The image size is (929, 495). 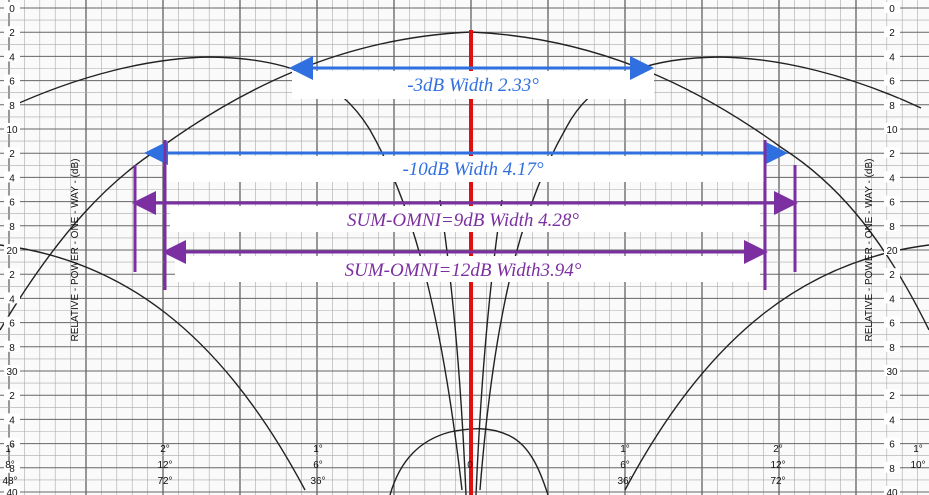 I want to click on y-label: 30, so click(x=892, y=372).